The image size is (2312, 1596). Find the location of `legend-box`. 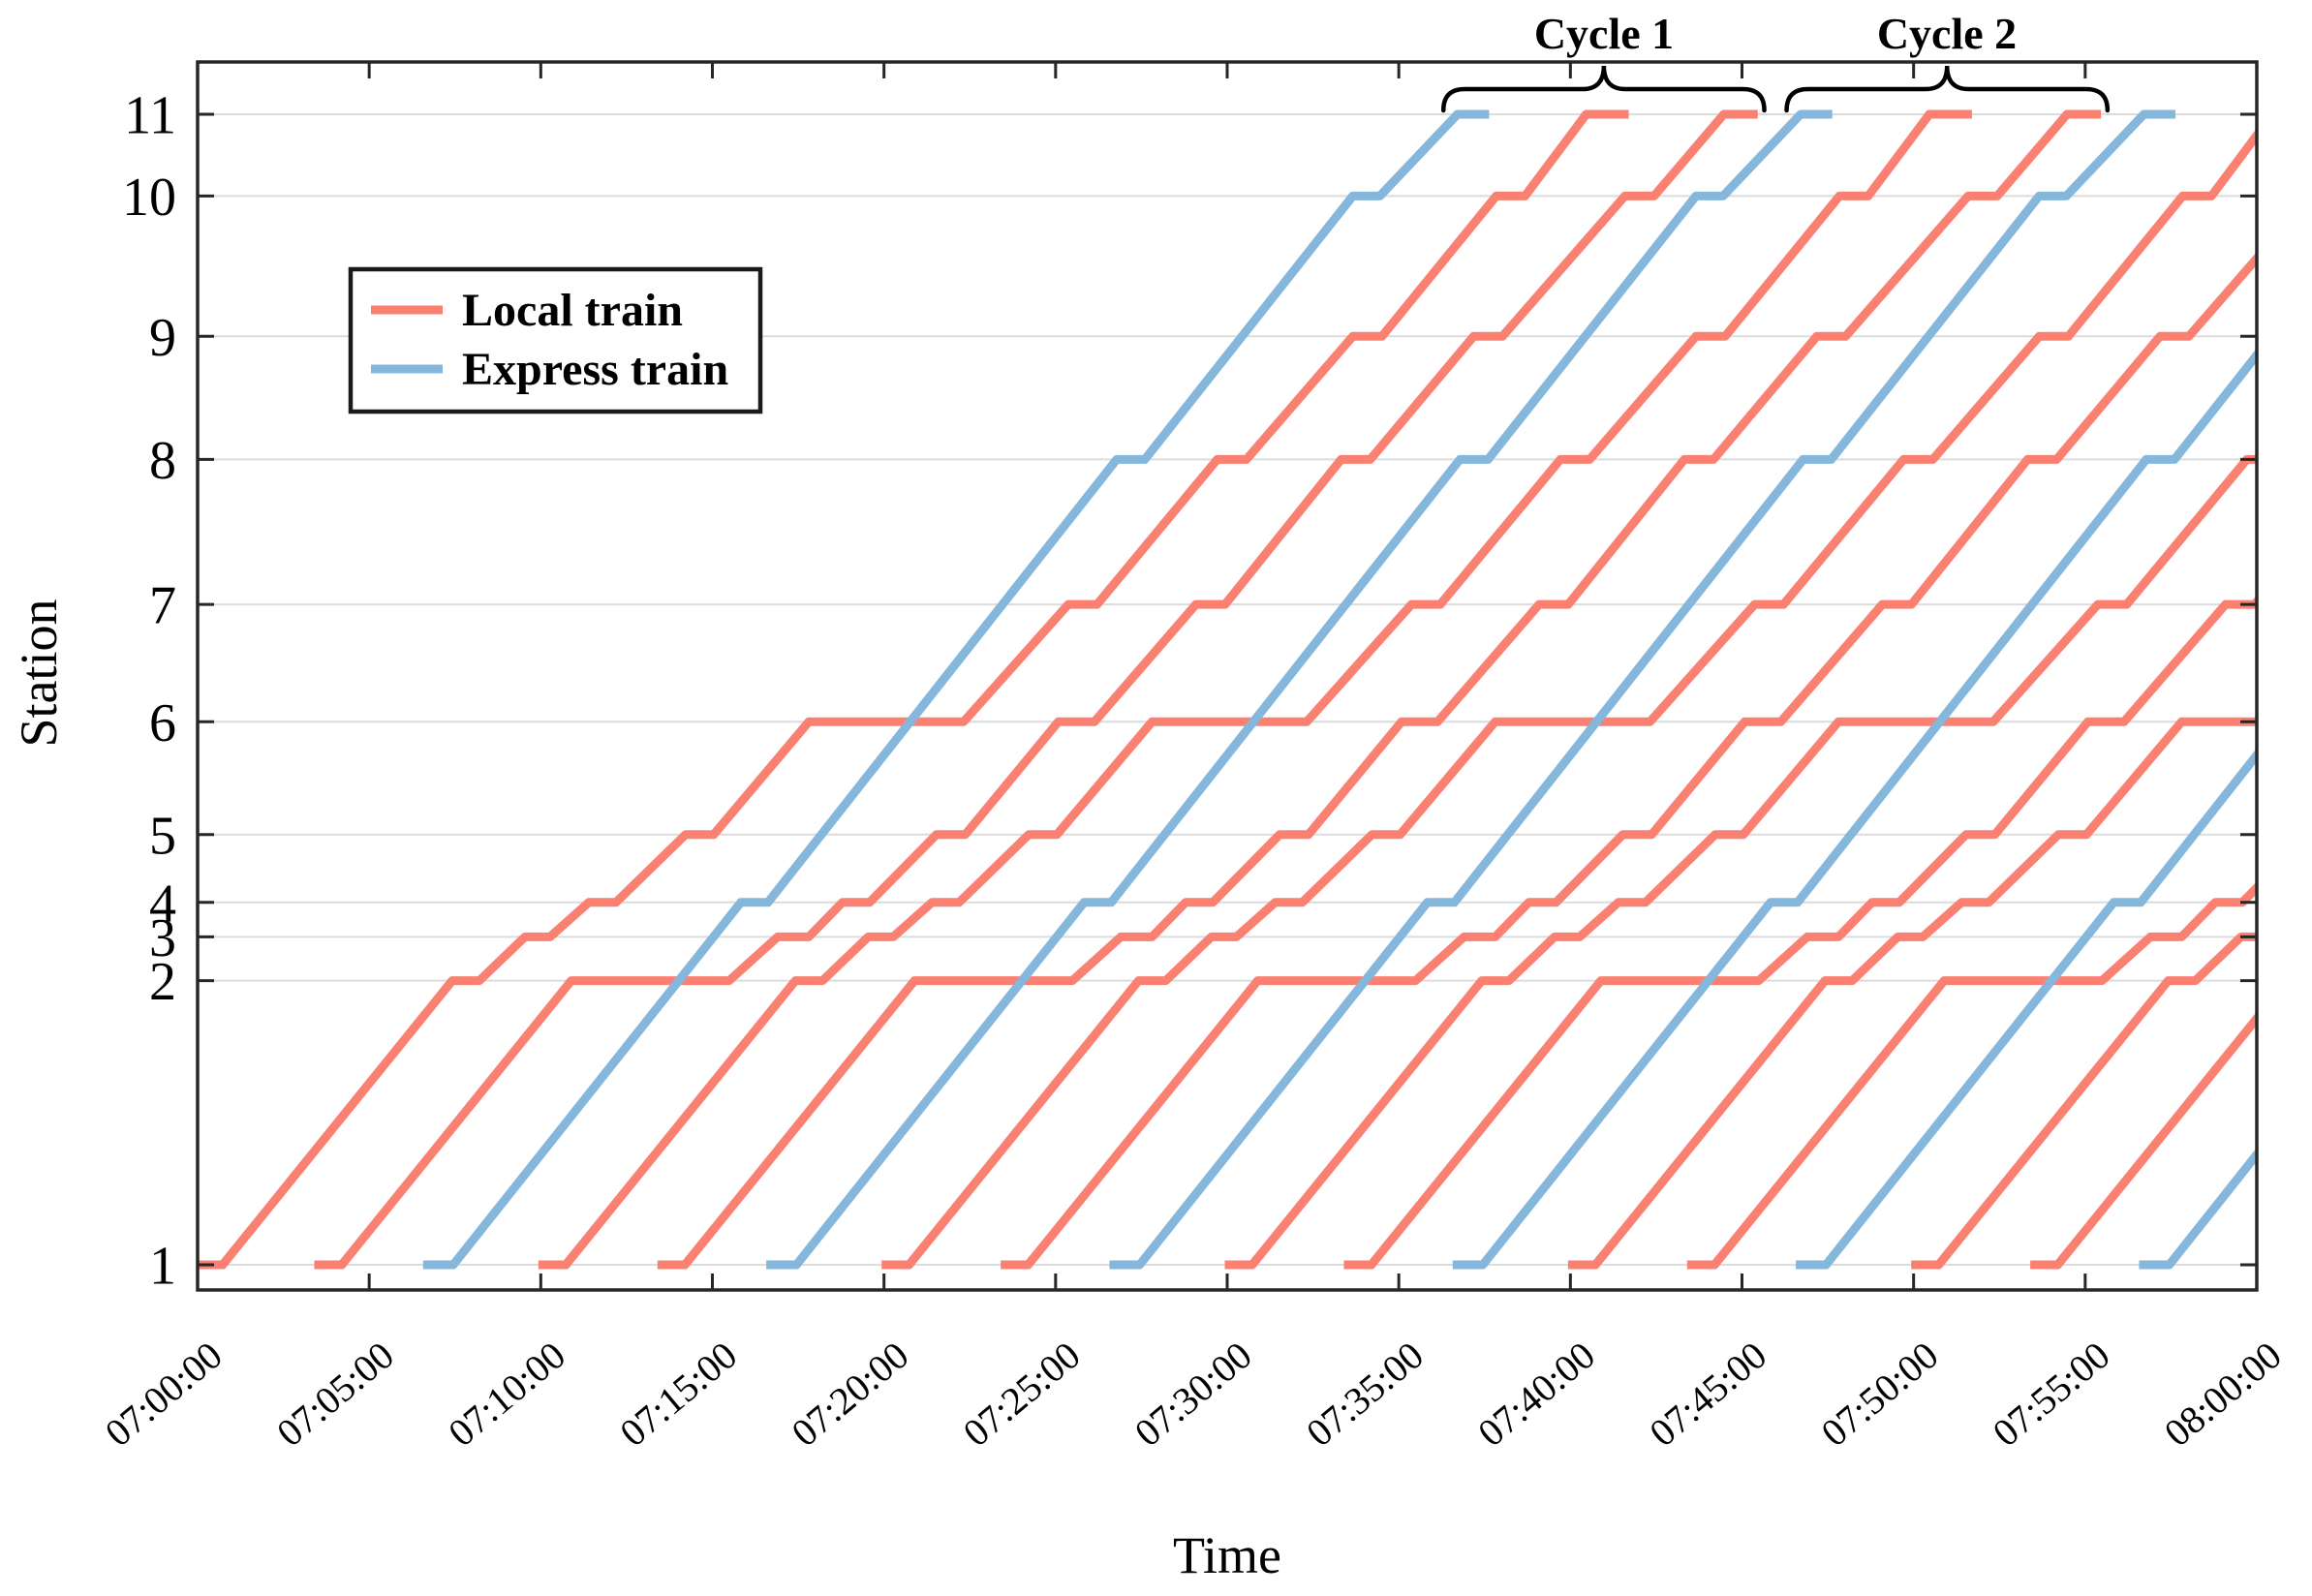

legend-box is located at coordinates (555, 340).